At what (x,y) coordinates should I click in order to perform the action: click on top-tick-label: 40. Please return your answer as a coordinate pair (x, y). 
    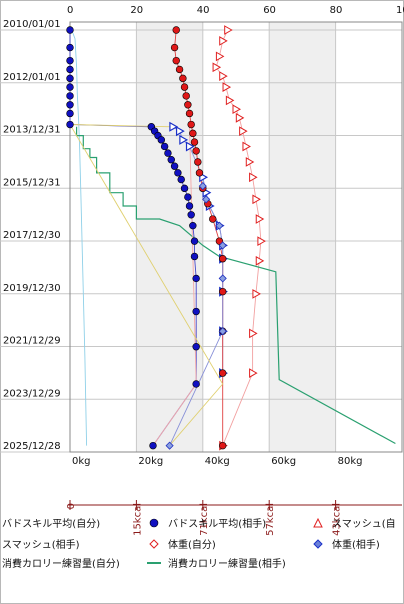
    Looking at the image, I should click on (203, 10).